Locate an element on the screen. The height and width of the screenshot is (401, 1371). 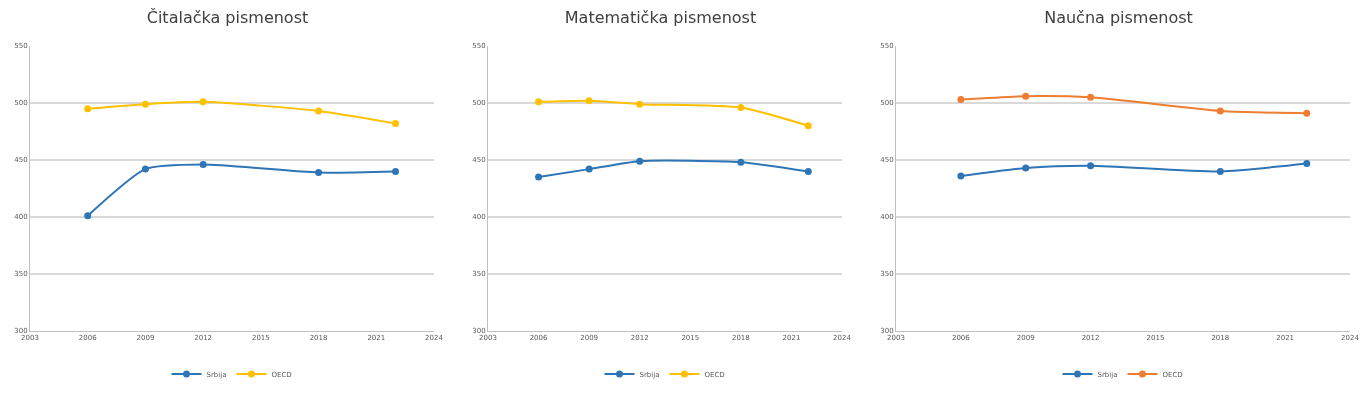
chart-title: Matematička pismenost is located at coordinates (660, 18).